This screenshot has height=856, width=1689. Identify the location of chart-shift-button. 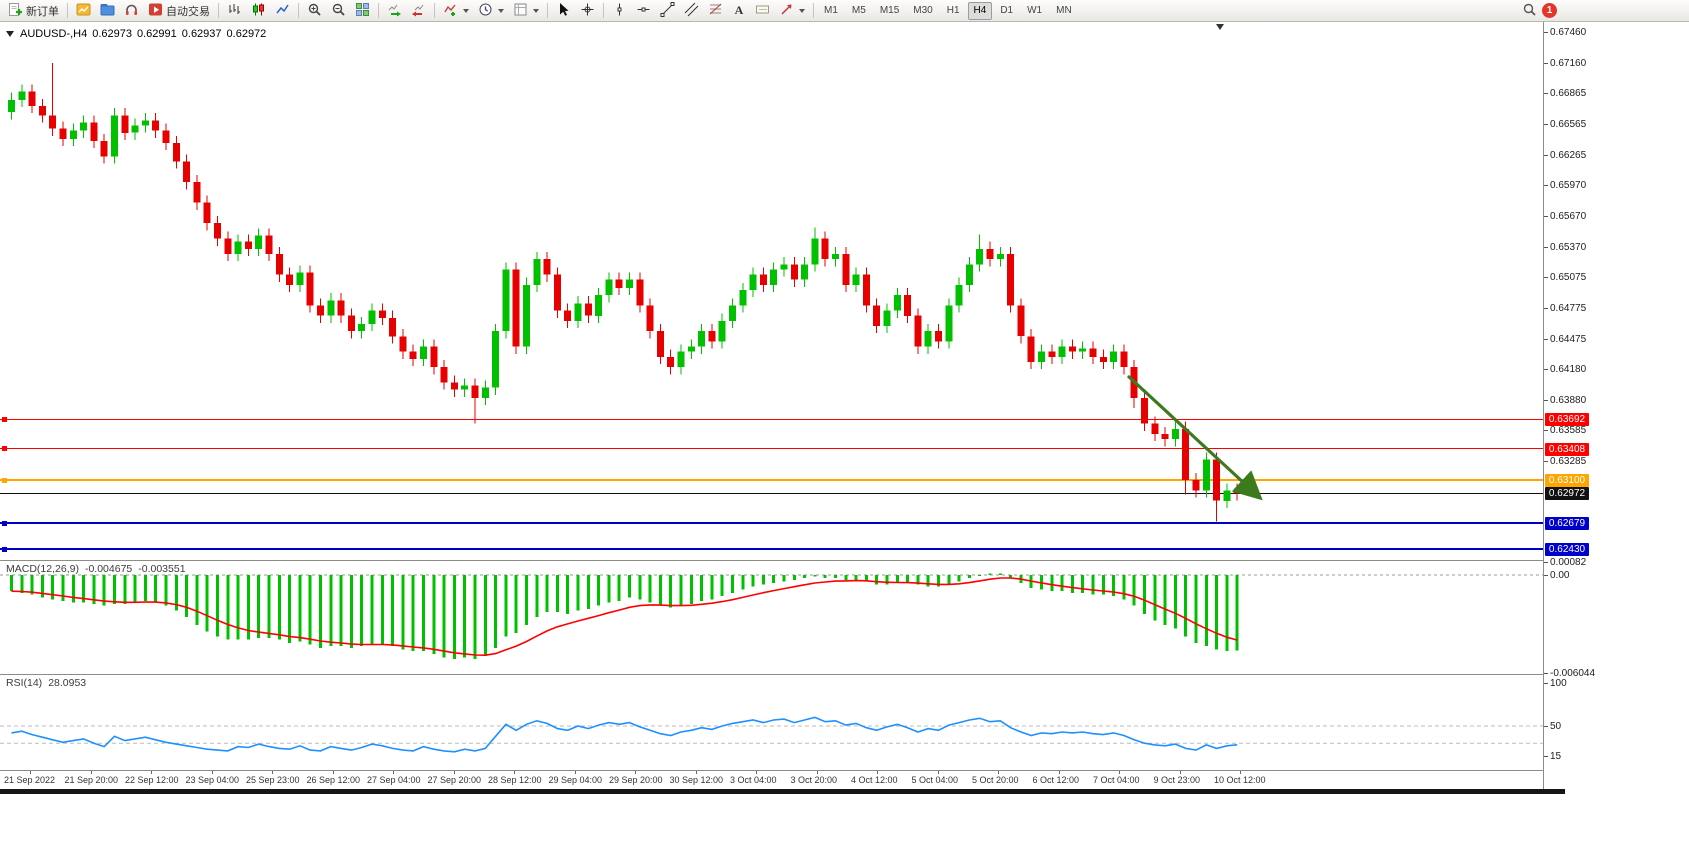
(418, 11).